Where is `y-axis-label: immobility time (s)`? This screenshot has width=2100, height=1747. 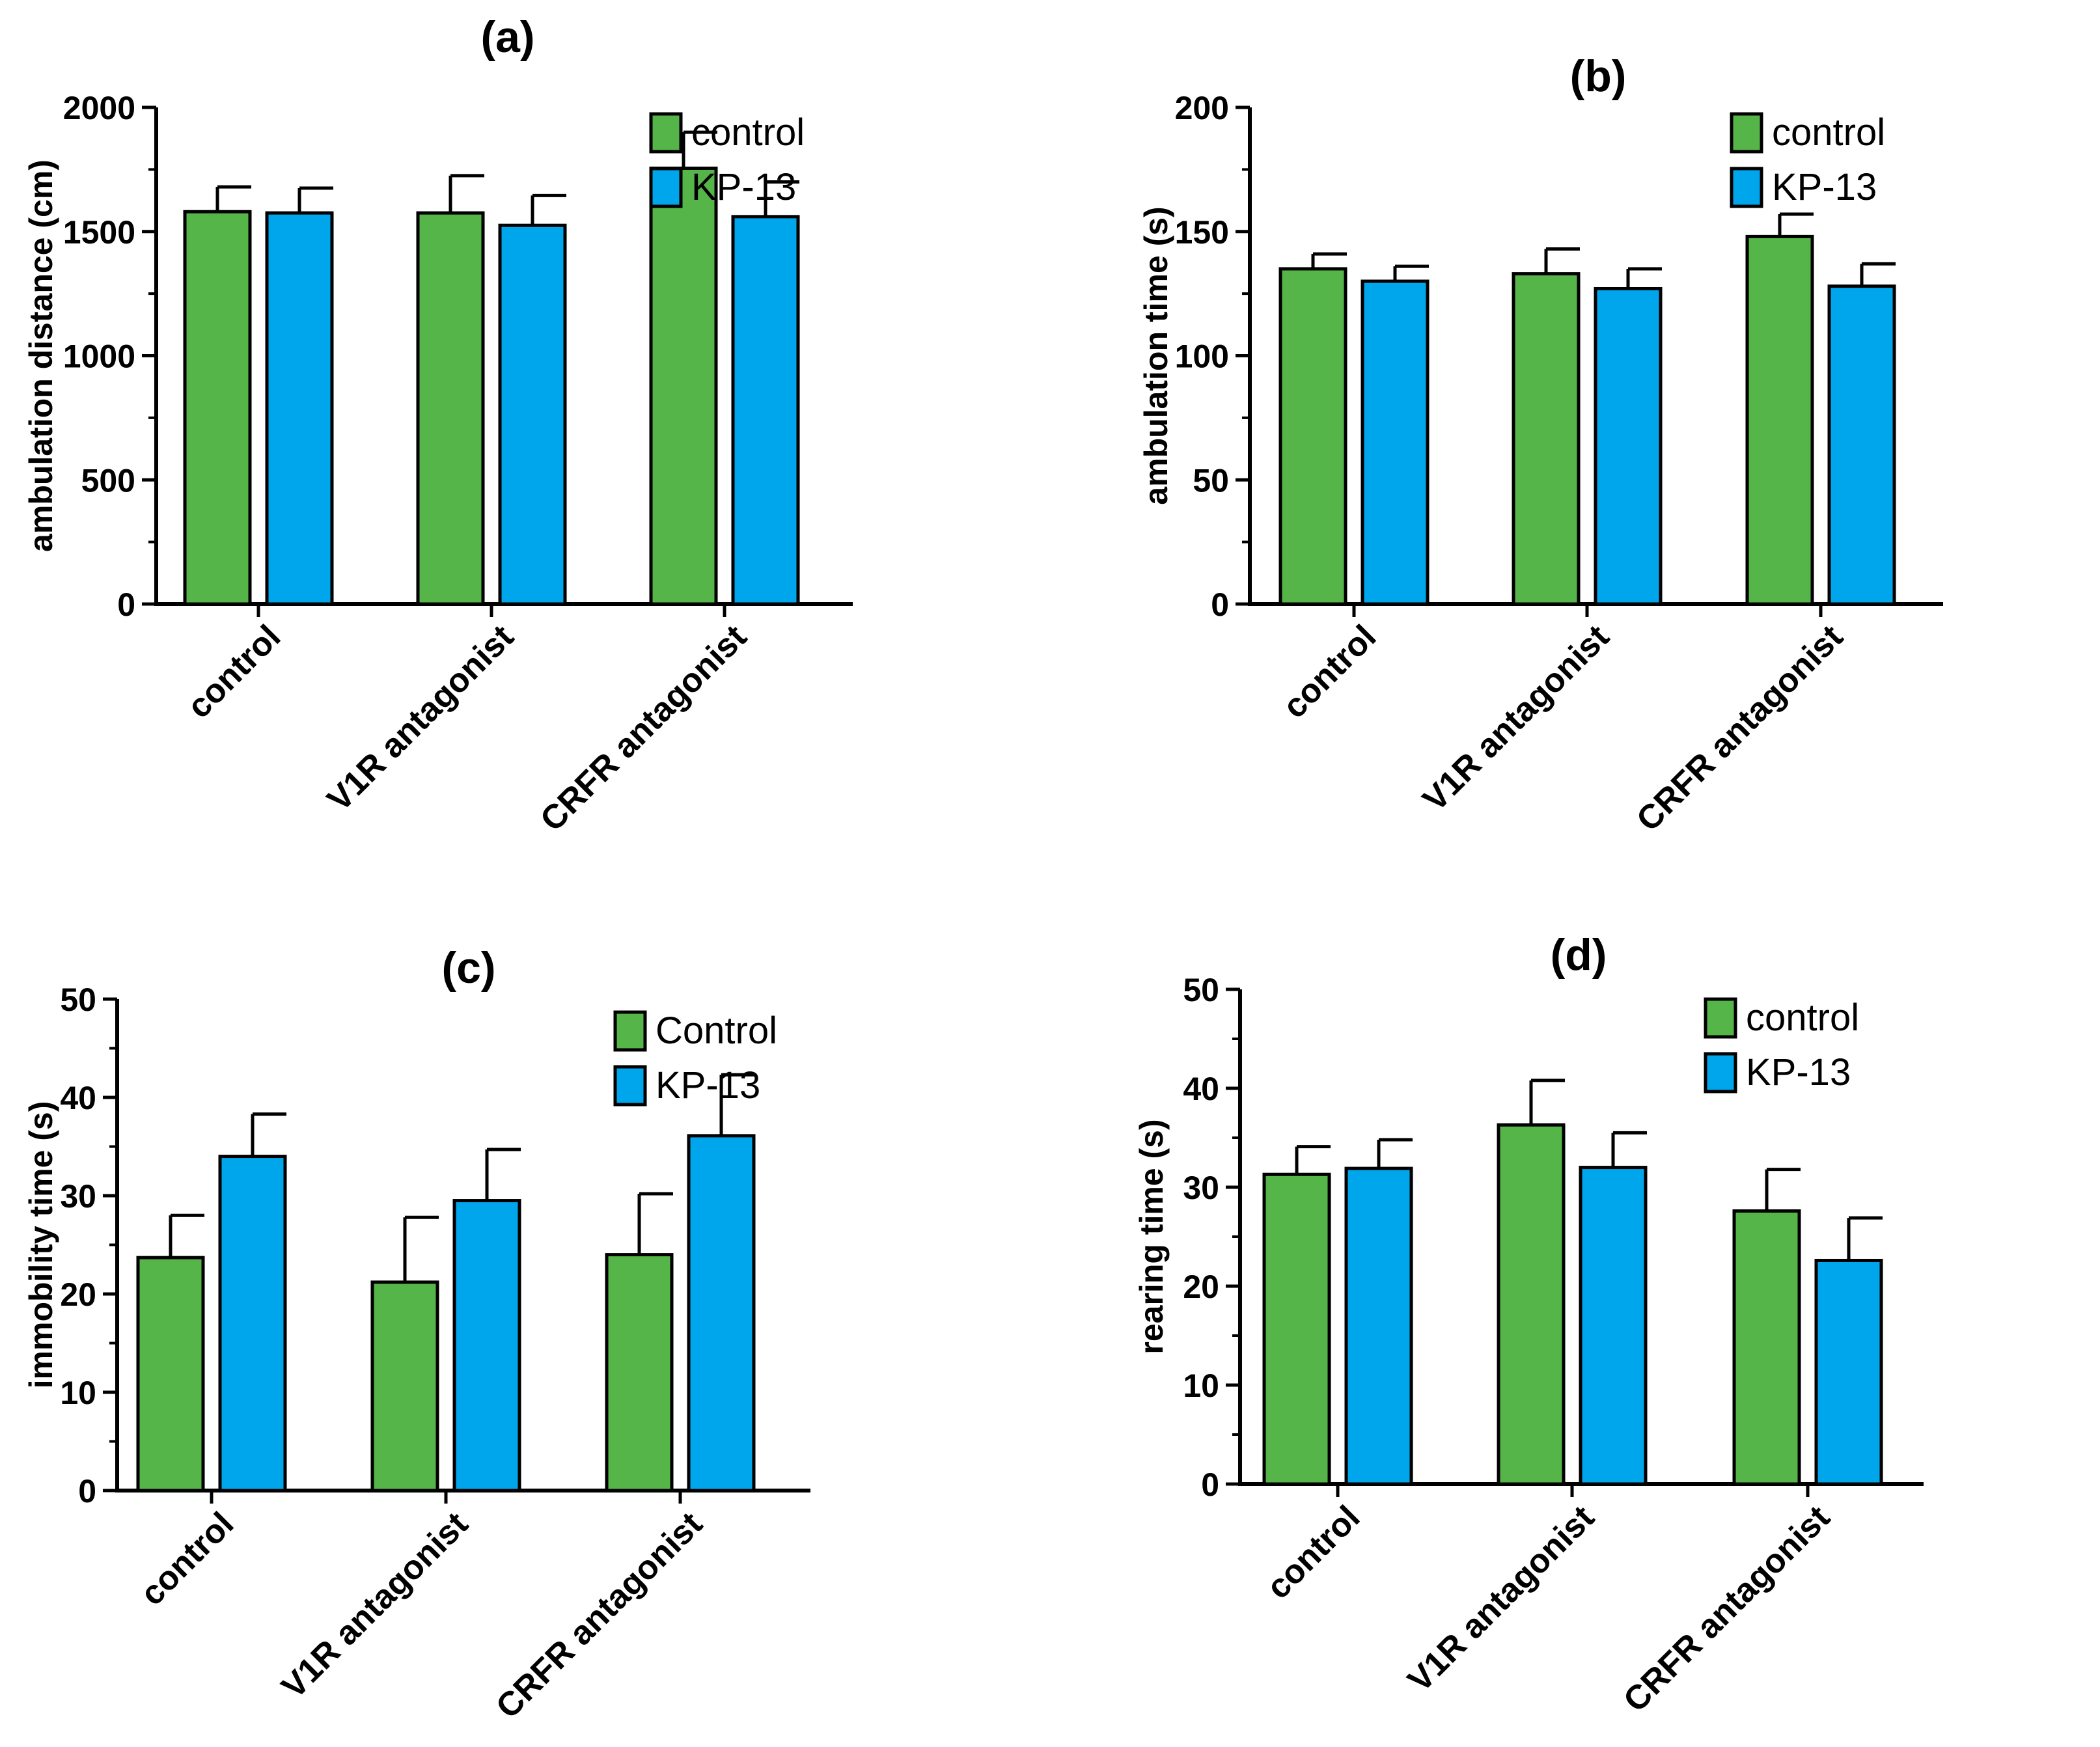
y-axis-label: immobility time (s) is located at coordinates (41, 1245).